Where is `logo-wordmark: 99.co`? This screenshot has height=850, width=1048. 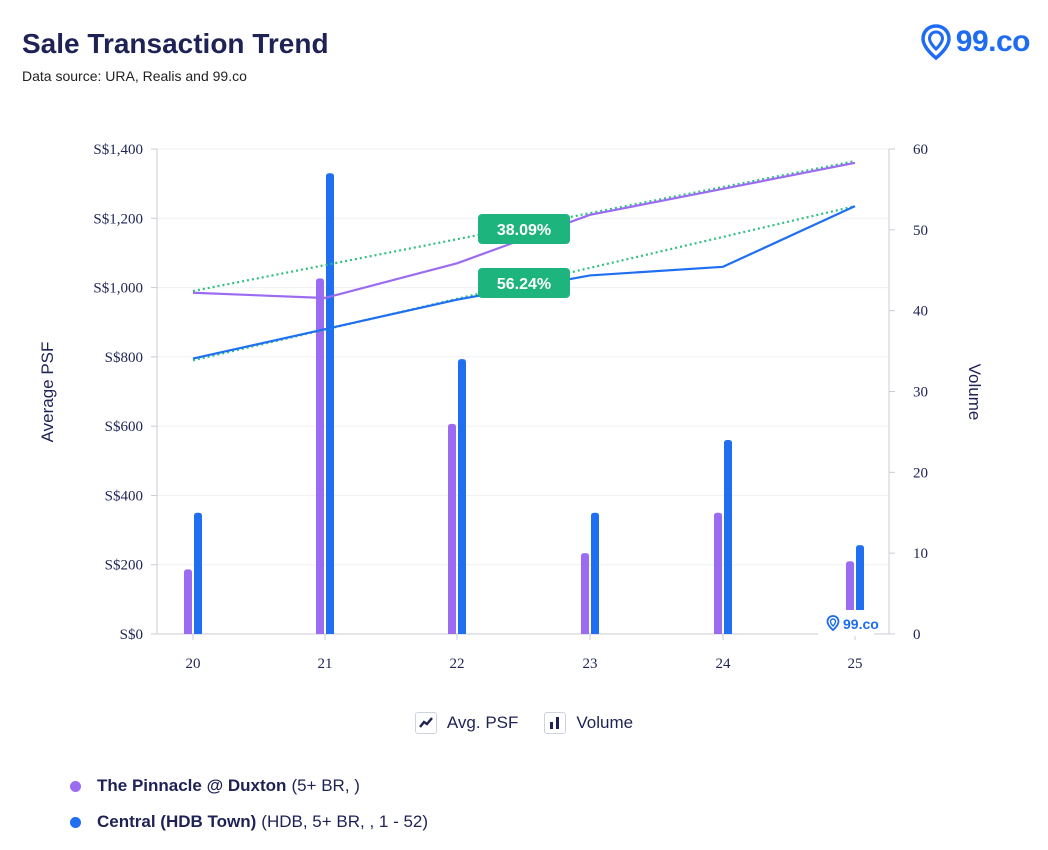 logo-wordmark: 99.co is located at coordinates (993, 41).